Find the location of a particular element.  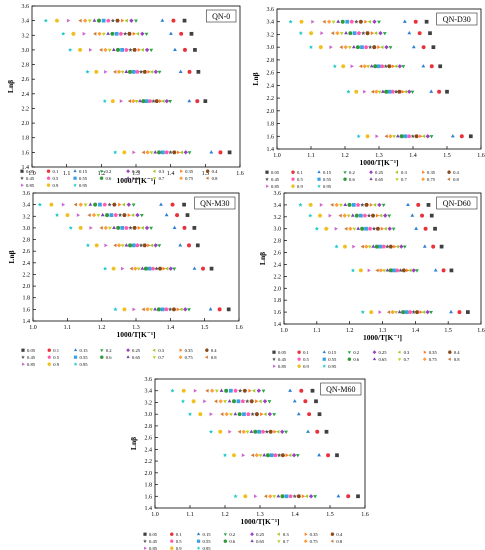

y-tick-label: 2.4 is located at coordinates (149, 450).